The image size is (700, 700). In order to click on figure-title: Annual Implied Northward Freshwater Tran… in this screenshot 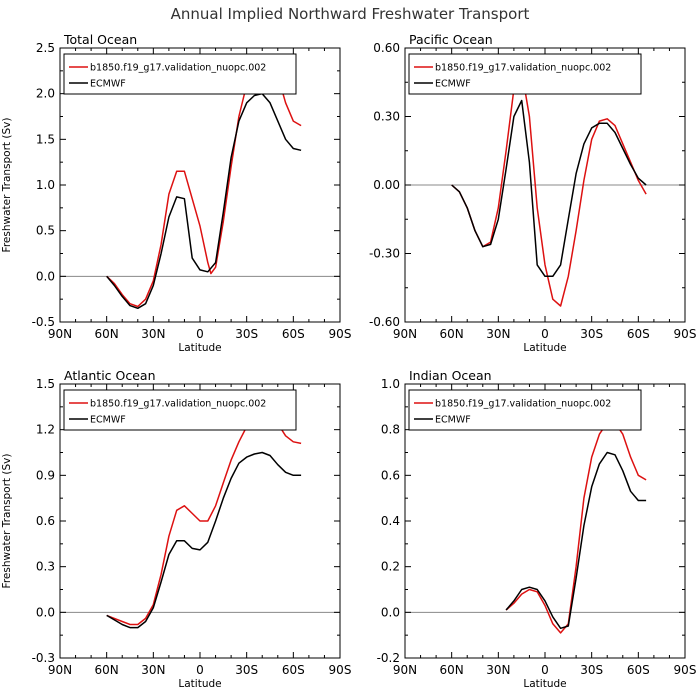, I will do `click(350, 14)`.